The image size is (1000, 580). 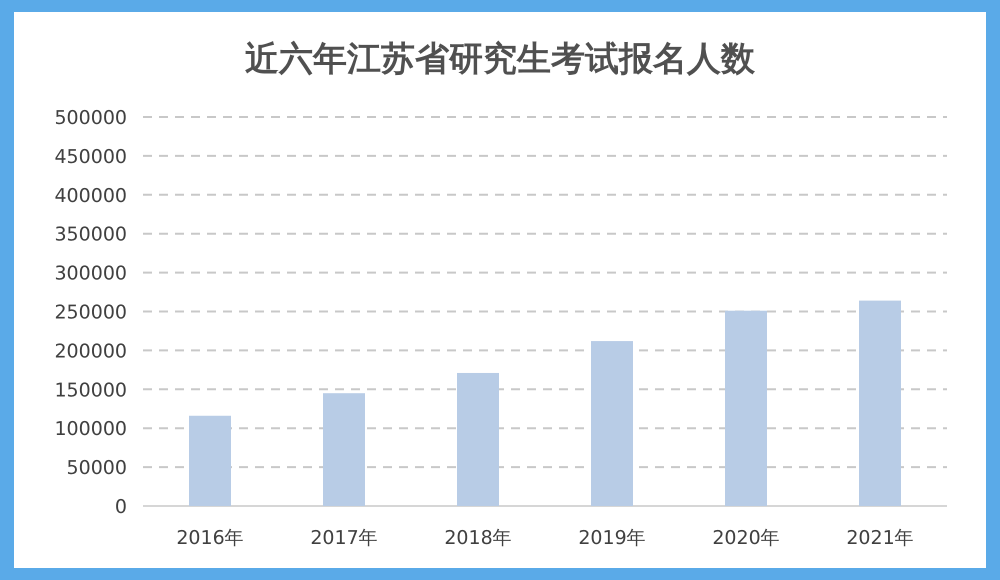 What do you see at coordinates (90, 118) in the screenshot?
I see `y-tick-label: 500000` at bounding box center [90, 118].